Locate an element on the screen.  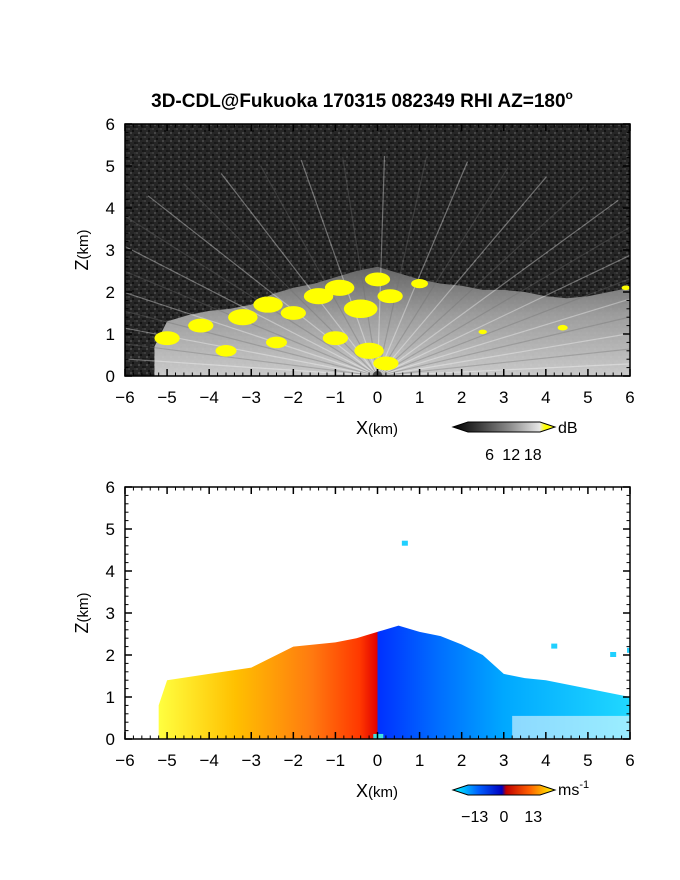
bottom-colorbar-unit: ms-1 is located at coordinates (573, 789).